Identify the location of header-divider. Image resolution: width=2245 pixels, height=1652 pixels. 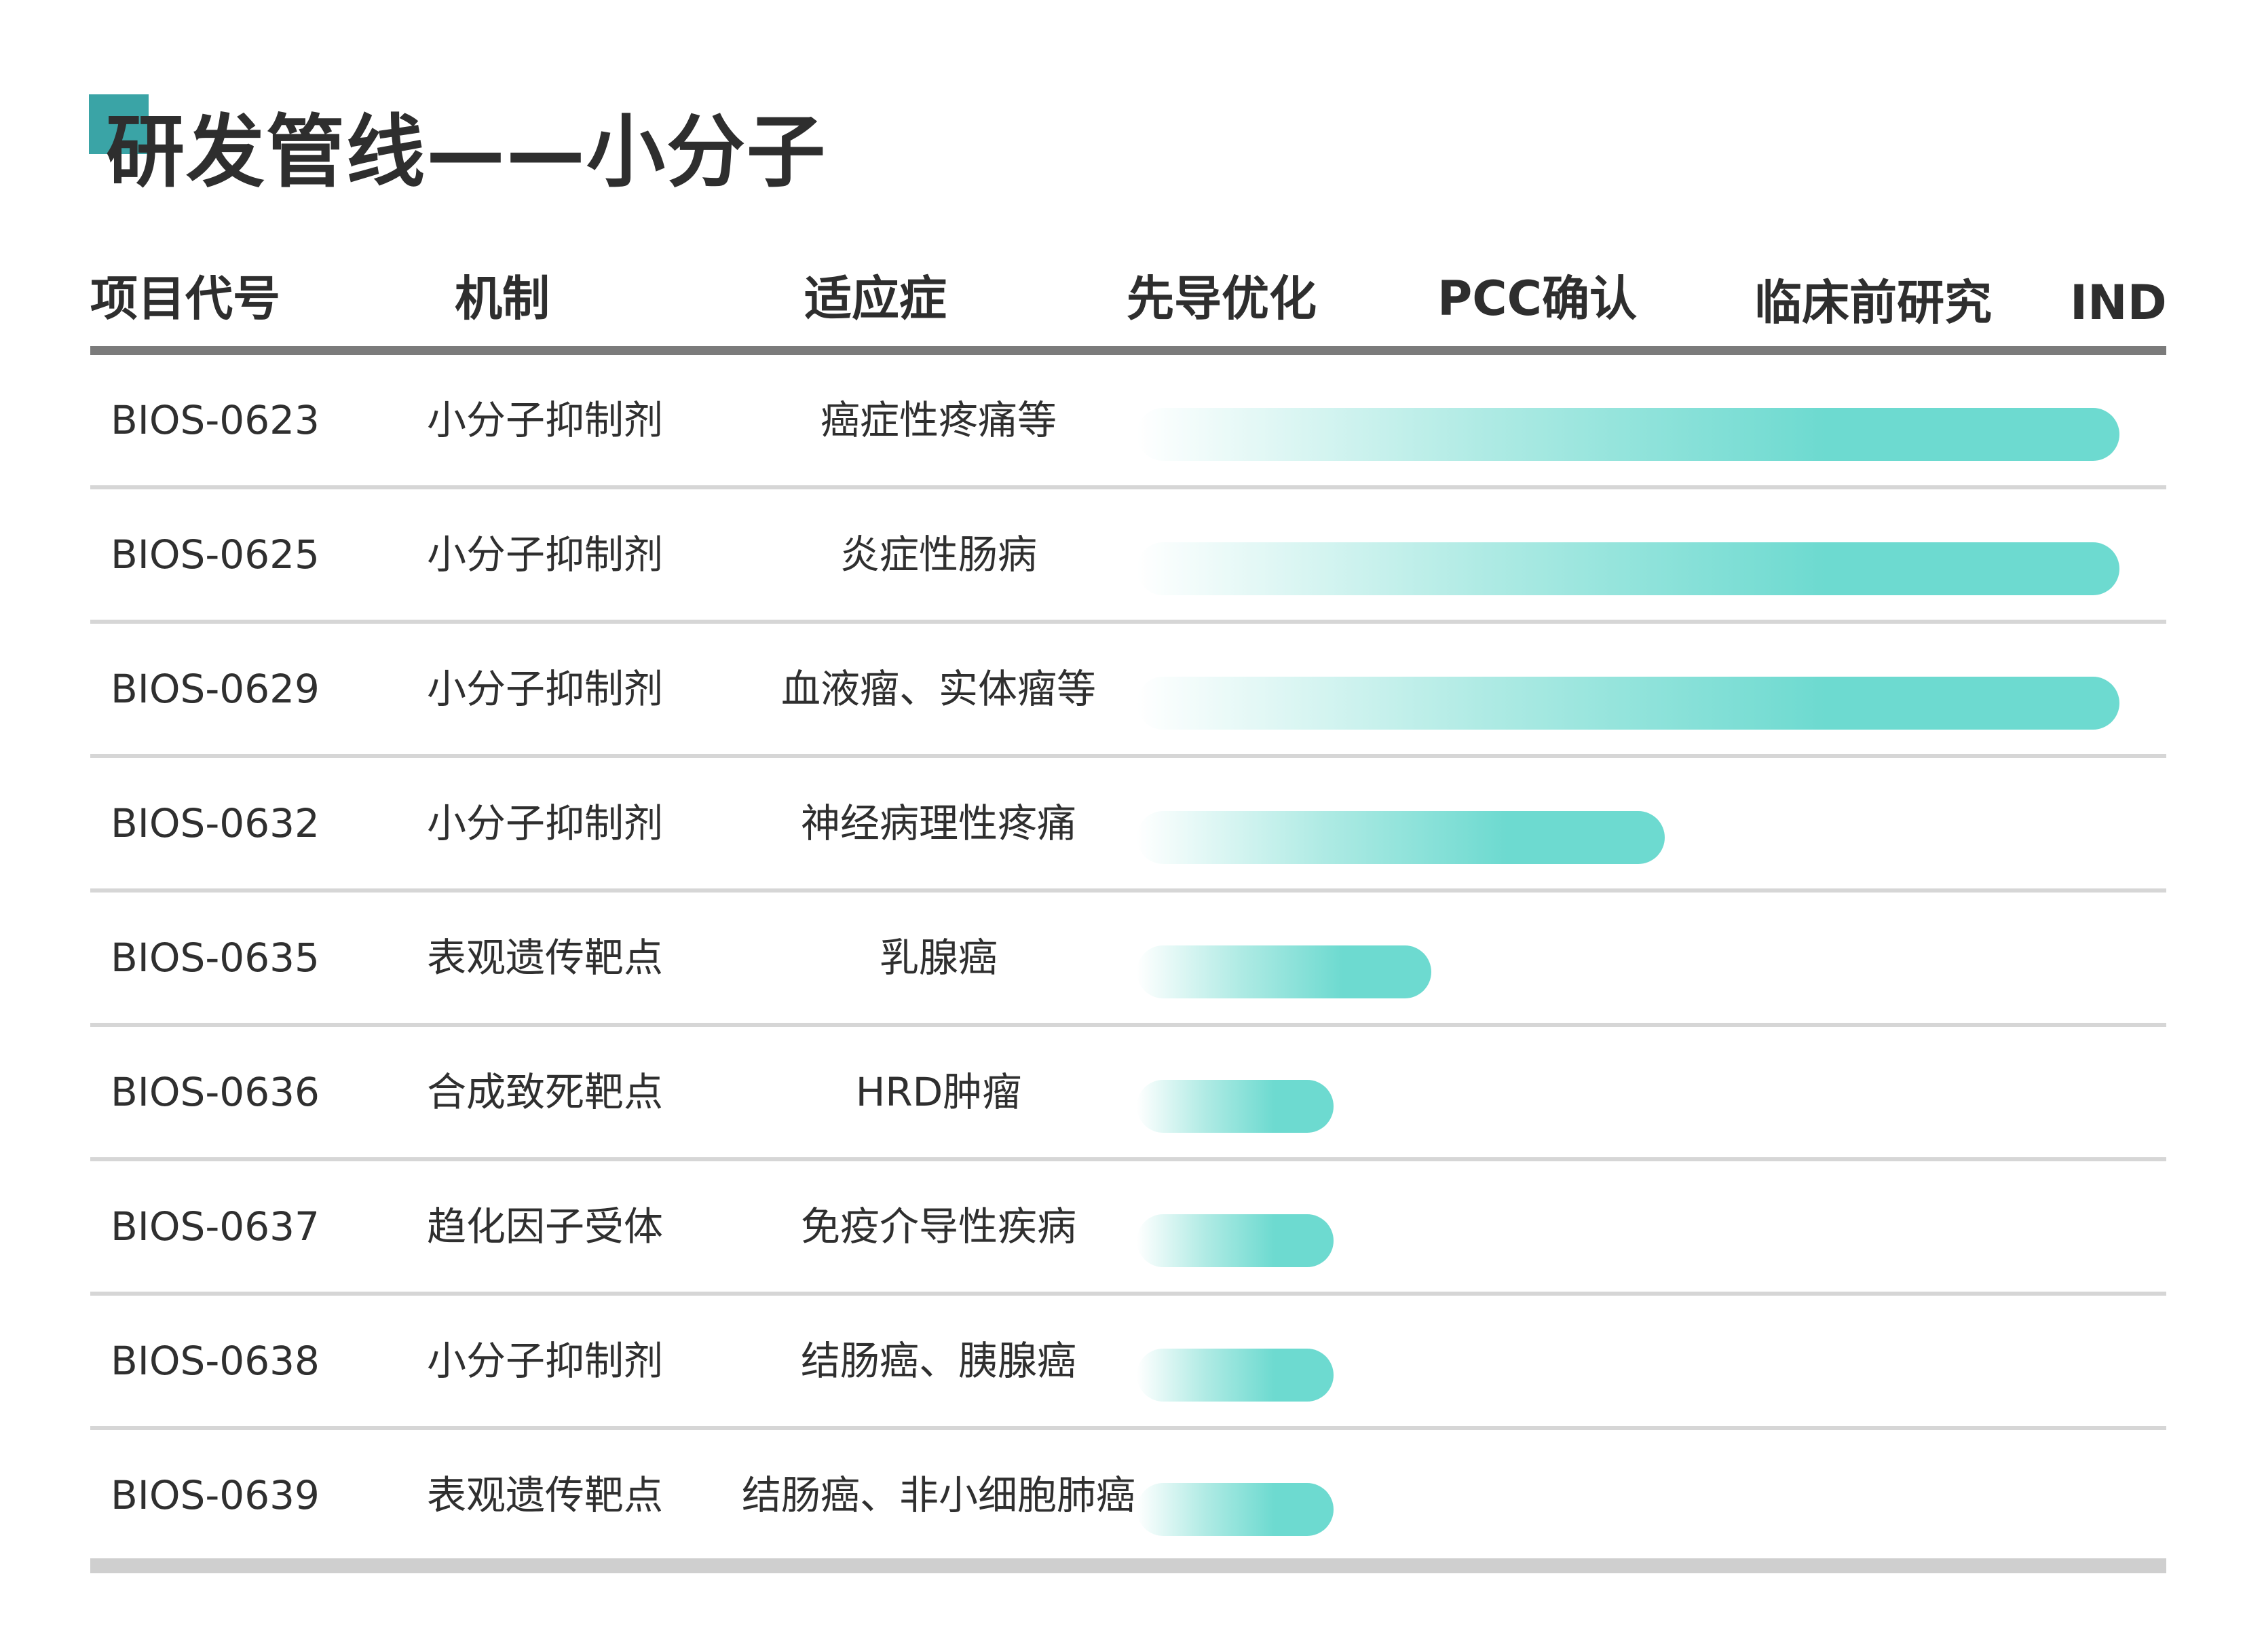
(1128, 351).